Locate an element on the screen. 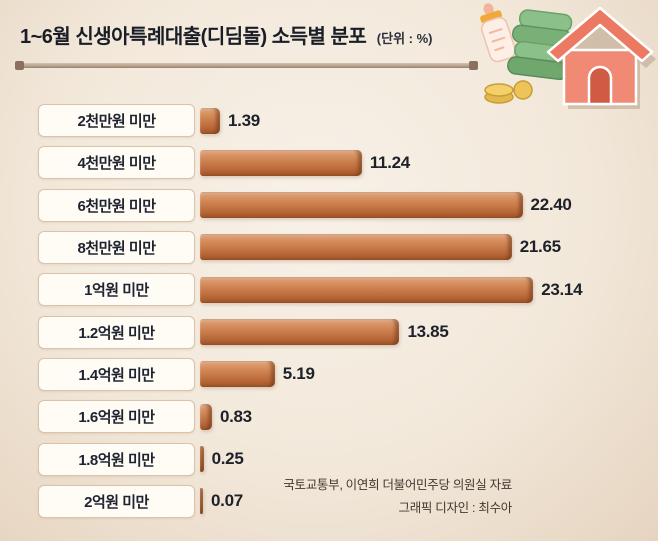 The height and width of the screenshot is (541, 658). coins-icon is located at coordinates (508, 92).